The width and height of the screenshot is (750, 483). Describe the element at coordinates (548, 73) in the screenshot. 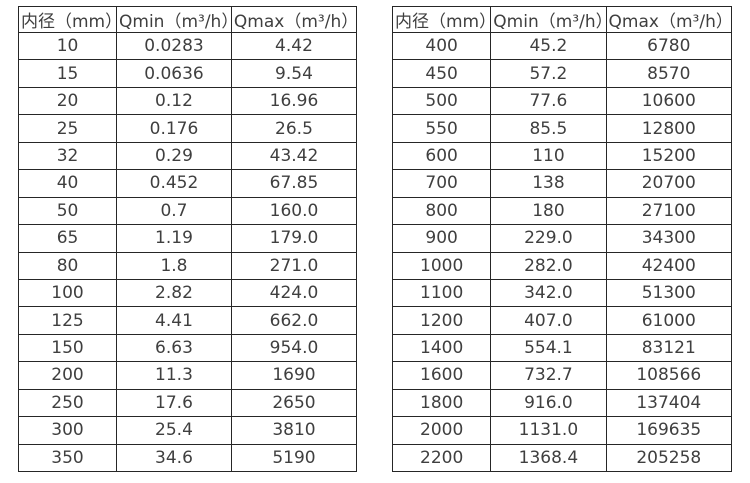

I see `cell-qmin: 57.2` at that location.